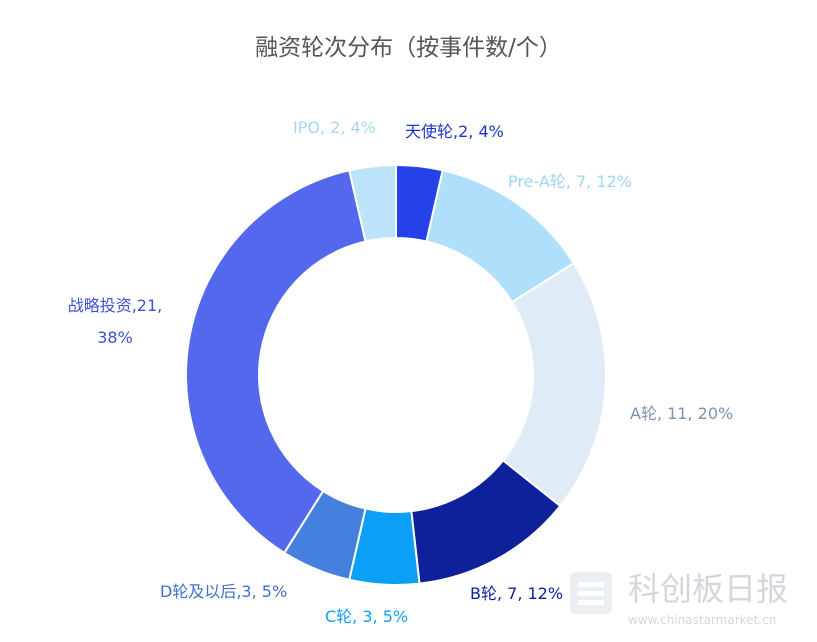 This screenshot has width=817, height=642. I want to click on data-label: A轮, 11, 20%, so click(682, 413).